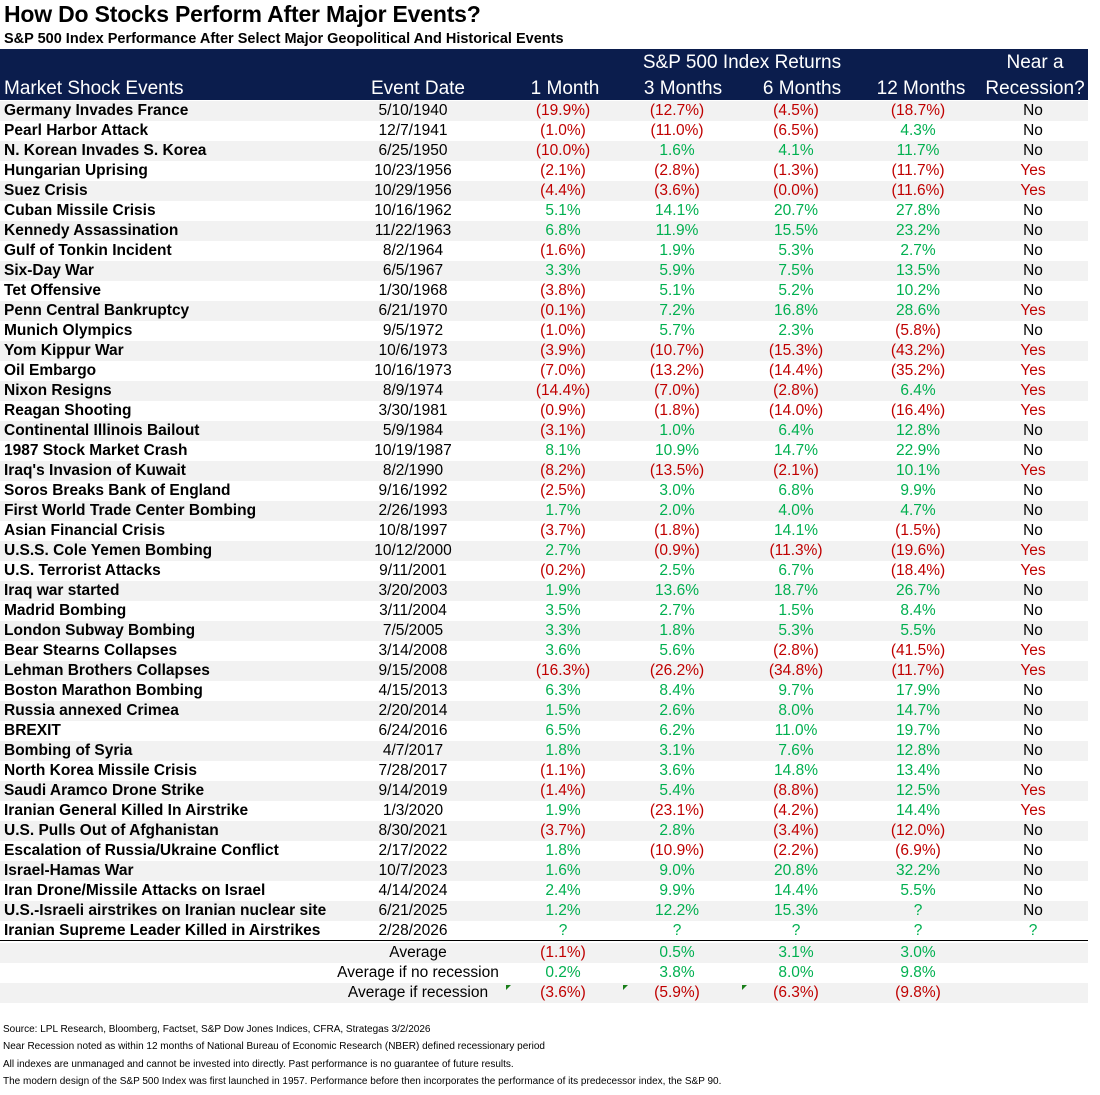 The image size is (1100, 1095). Describe the element at coordinates (563, 410) in the screenshot. I see `return-1-month: (0.9%)` at that location.